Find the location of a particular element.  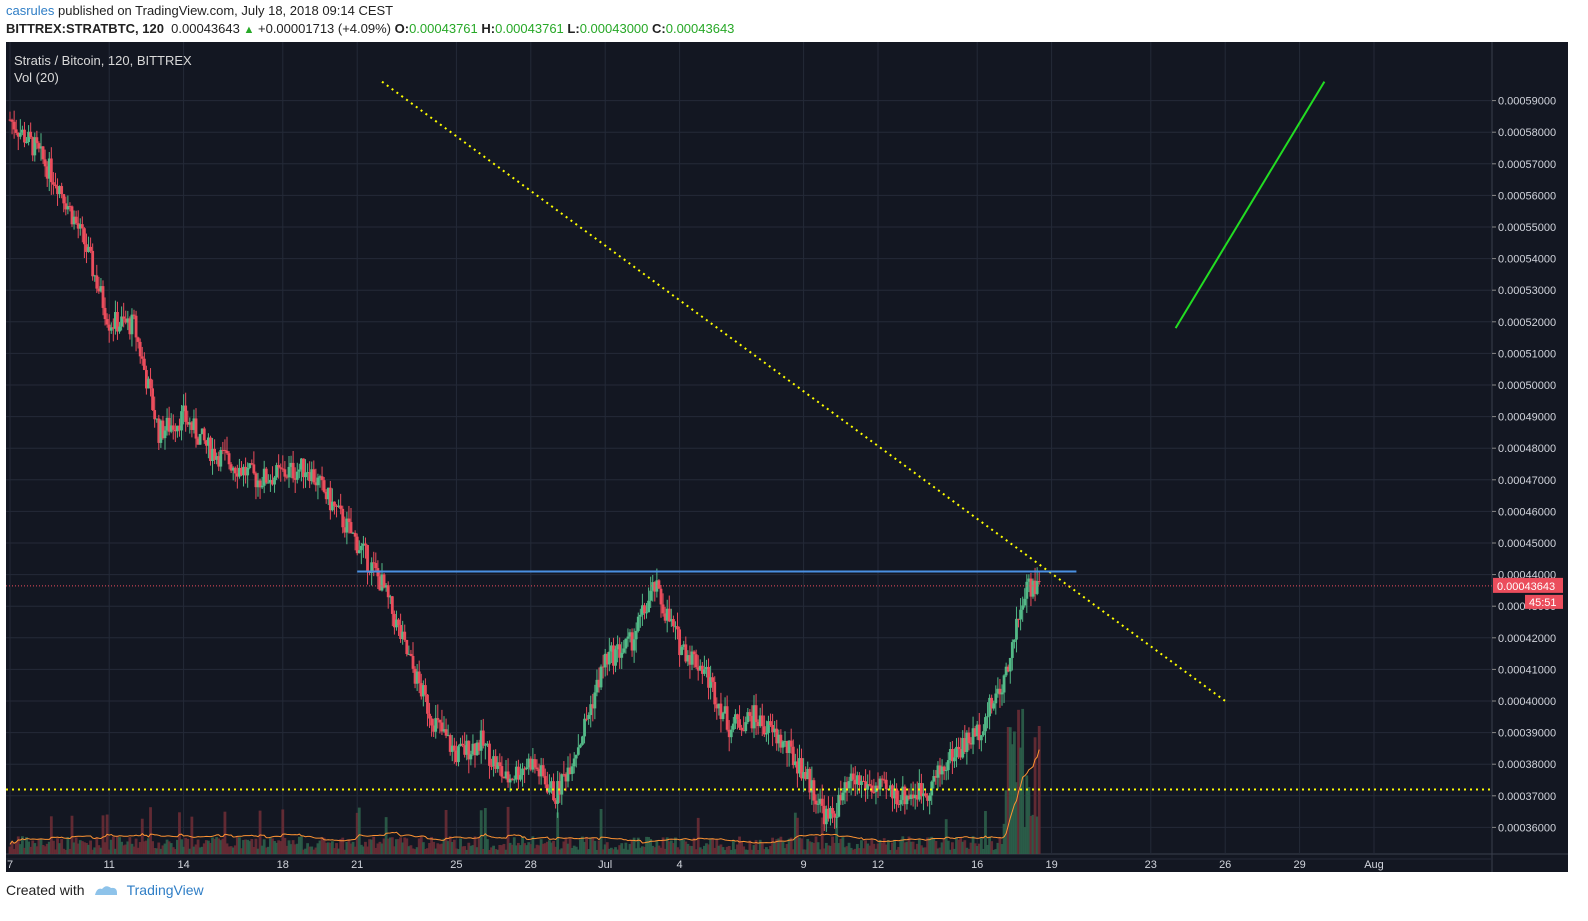

volume-legend: Vol (20) is located at coordinates (36, 77).